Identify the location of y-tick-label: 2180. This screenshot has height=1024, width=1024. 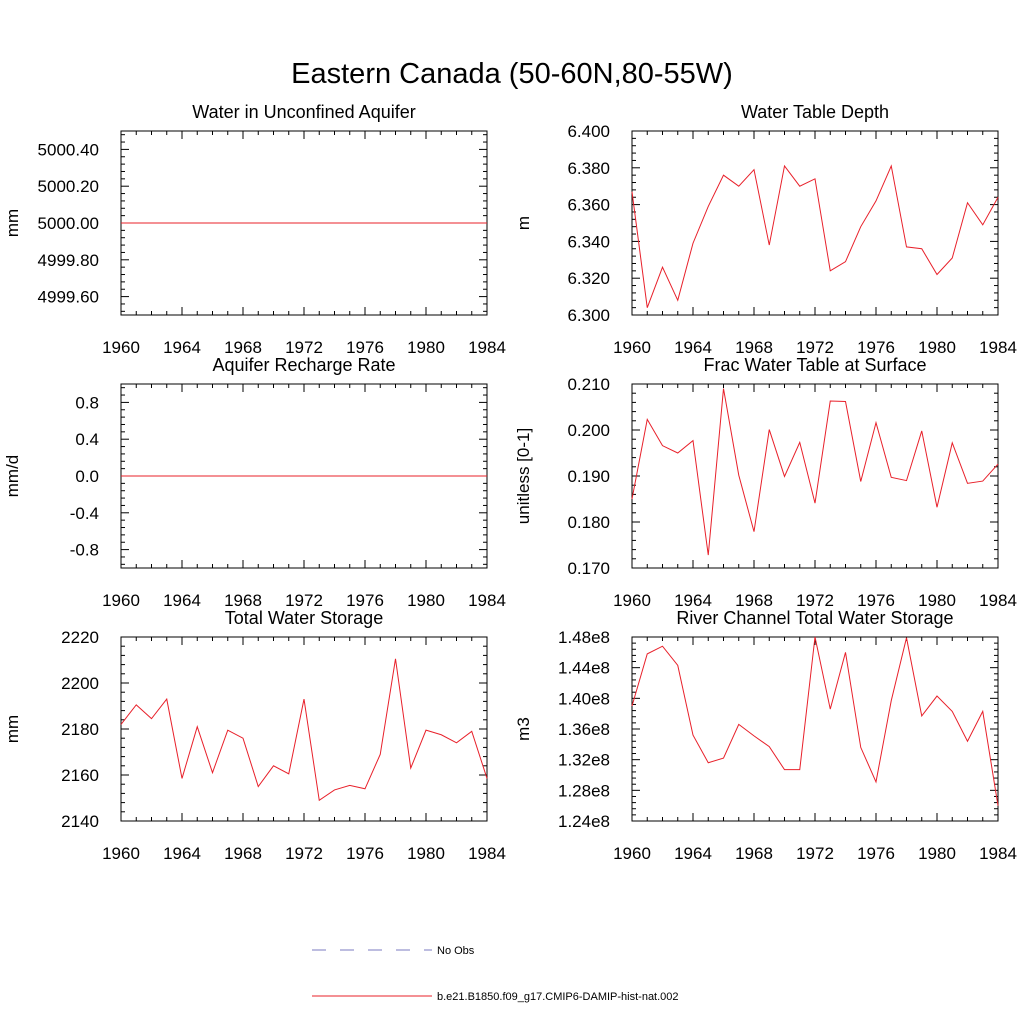
(80, 729).